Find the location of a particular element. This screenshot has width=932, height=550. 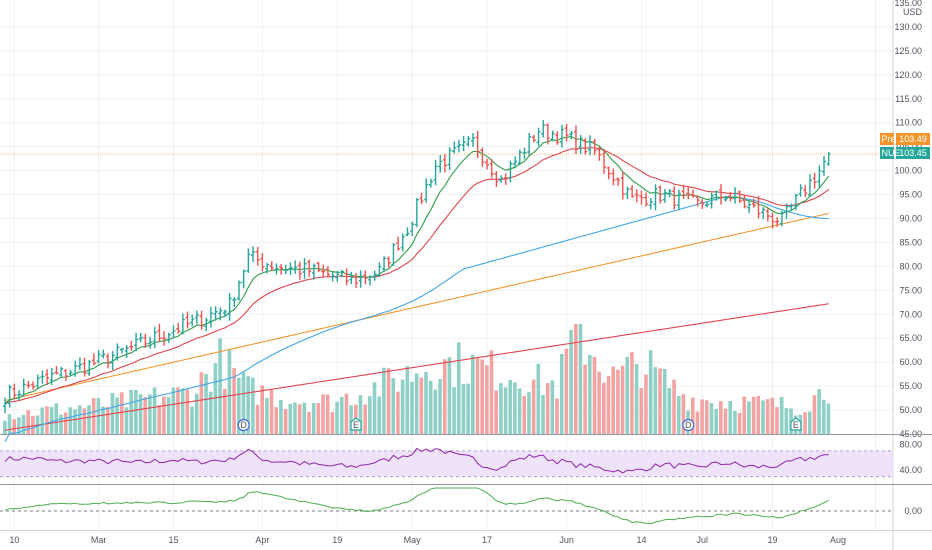

price-axis-label: 100.00 is located at coordinates (908, 171).